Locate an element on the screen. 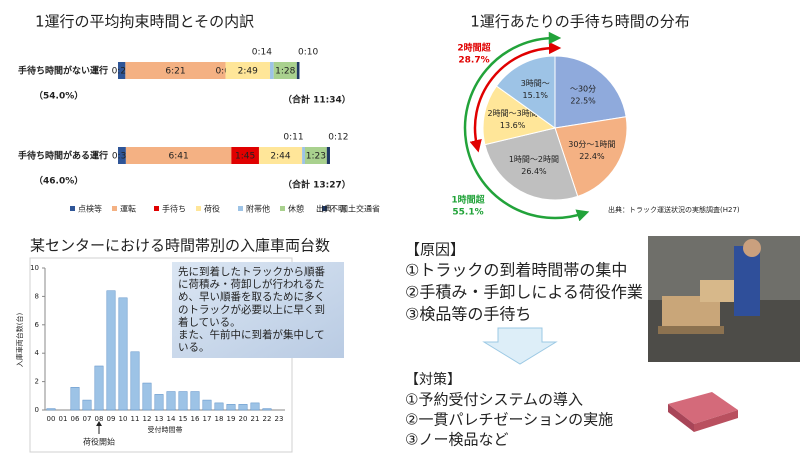  category-label: 手待ち時間がない運行 is located at coordinates (63, 71).